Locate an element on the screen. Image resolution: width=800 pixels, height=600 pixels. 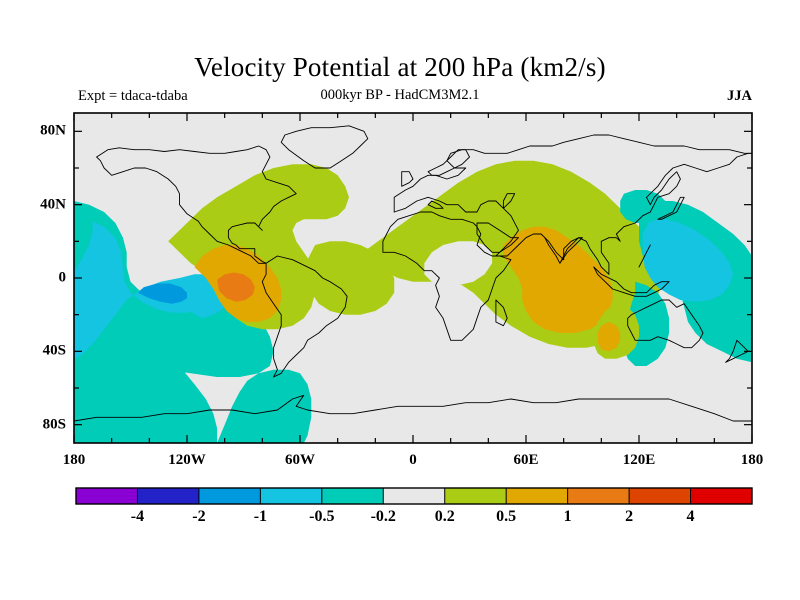
colorbar-tick-8: 2 is located at coordinates (629, 516).